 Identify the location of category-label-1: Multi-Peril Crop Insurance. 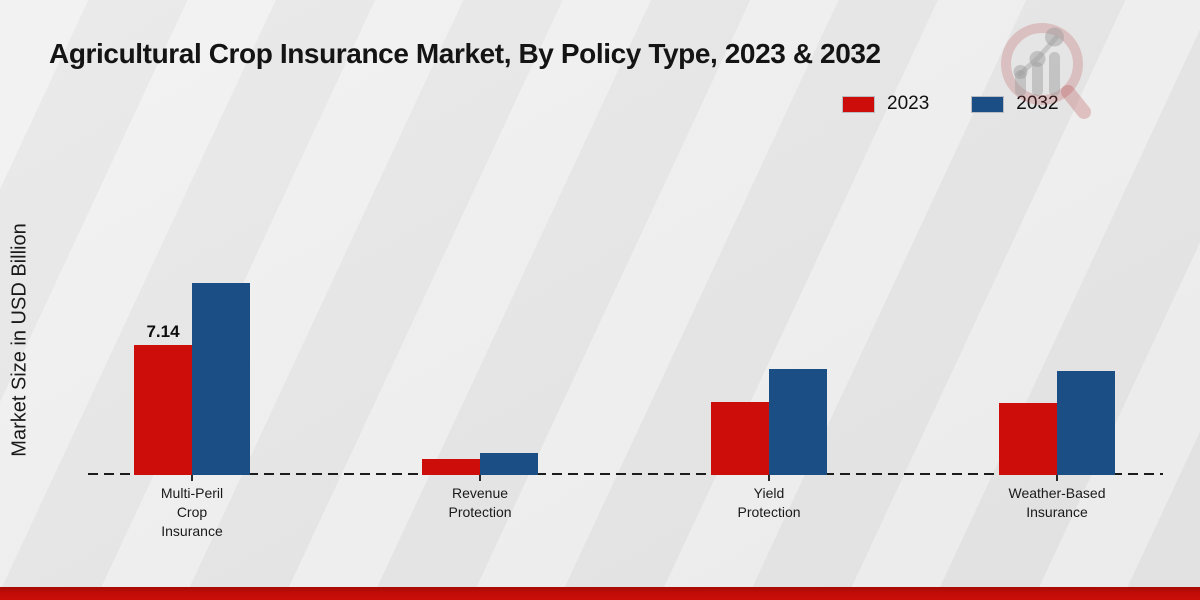
(192, 512).